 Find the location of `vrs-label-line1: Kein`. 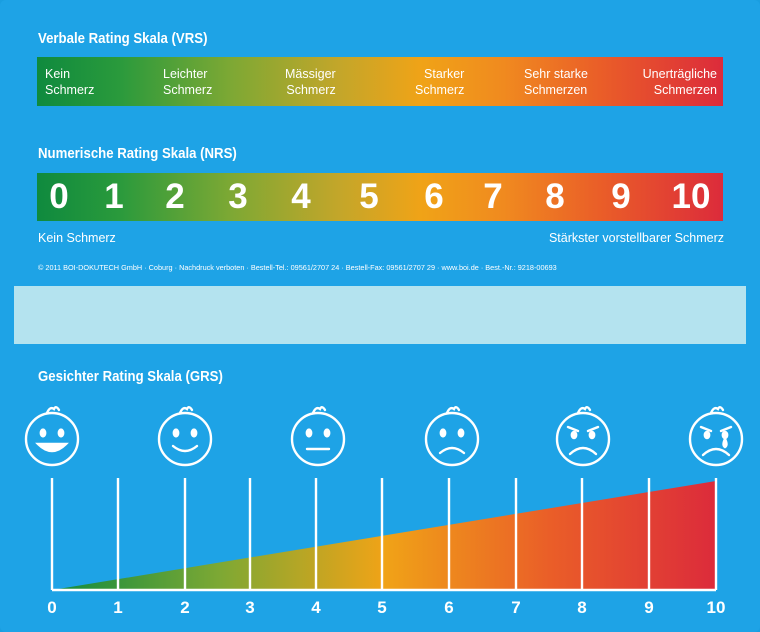

vrs-label-line1: Kein is located at coordinates (58, 74).